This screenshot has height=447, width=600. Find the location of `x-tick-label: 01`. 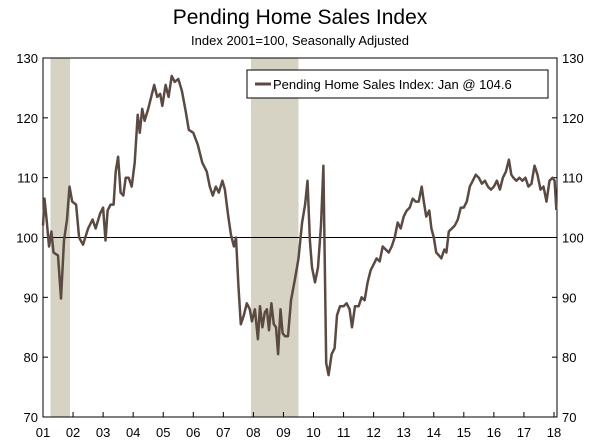

x-tick-label: 01 is located at coordinates (43, 432).